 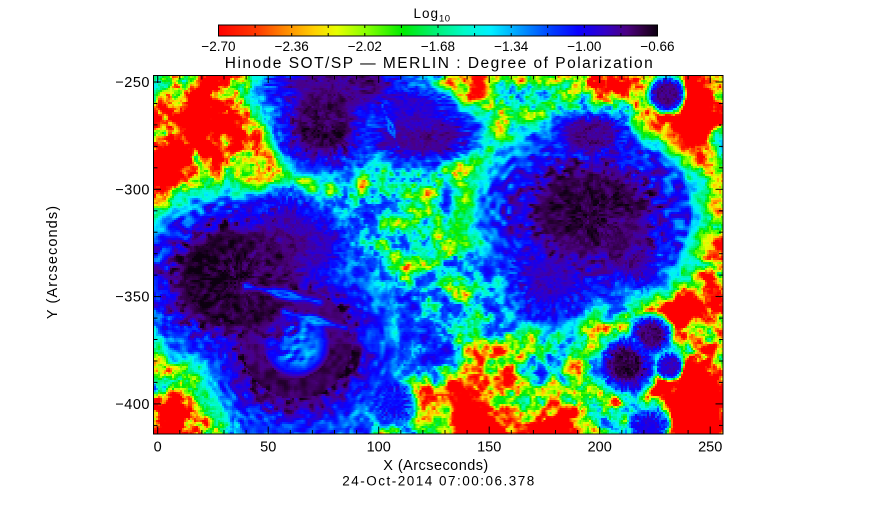 What do you see at coordinates (584, 46) in the screenshot?
I see `svg-text: −1.00` at bounding box center [584, 46].